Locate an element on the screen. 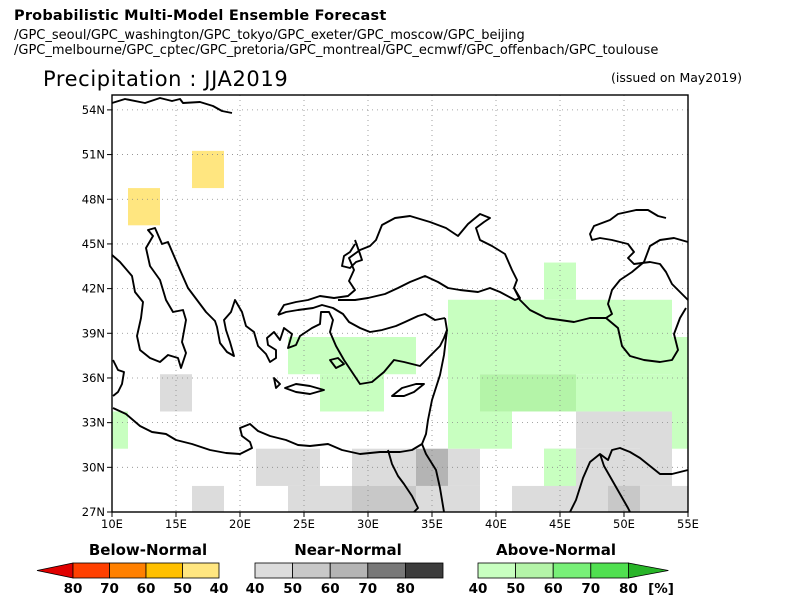 This screenshot has height=600, width=800. lat-tick-label: 30N is located at coordinates (93, 467).